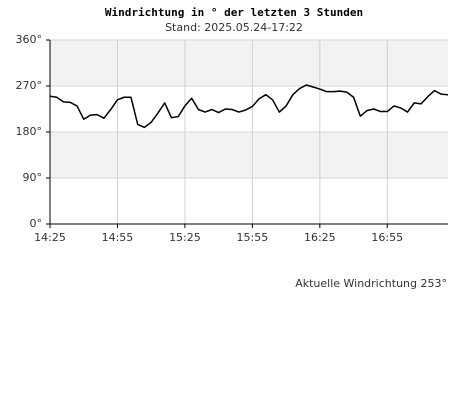 The image size is (468, 415). What do you see at coordinates (234, 27) in the screenshot?
I see `chart-subtitle: Stand: 2025.05.24-17:22` at bounding box center [234, 27].